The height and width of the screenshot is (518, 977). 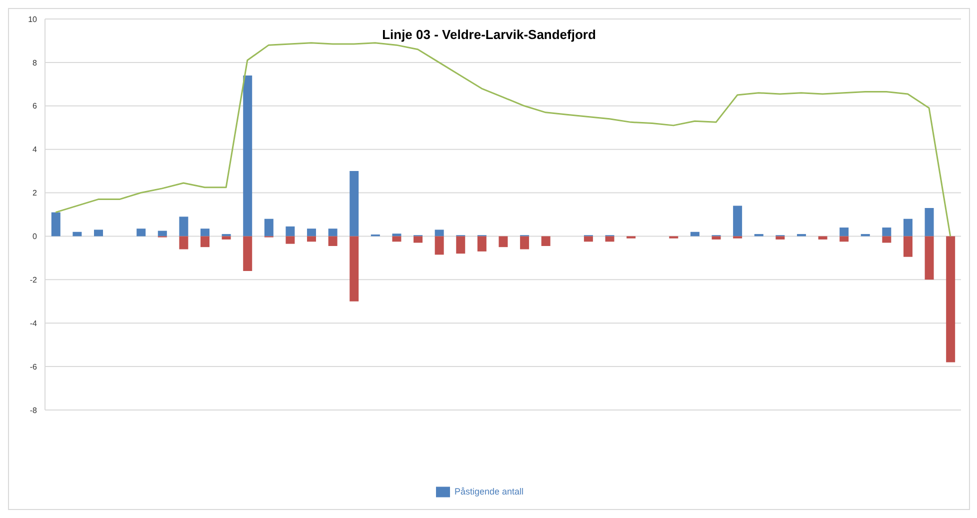 I want to click on y-tick-label: 10, so click(x=33, y=19).